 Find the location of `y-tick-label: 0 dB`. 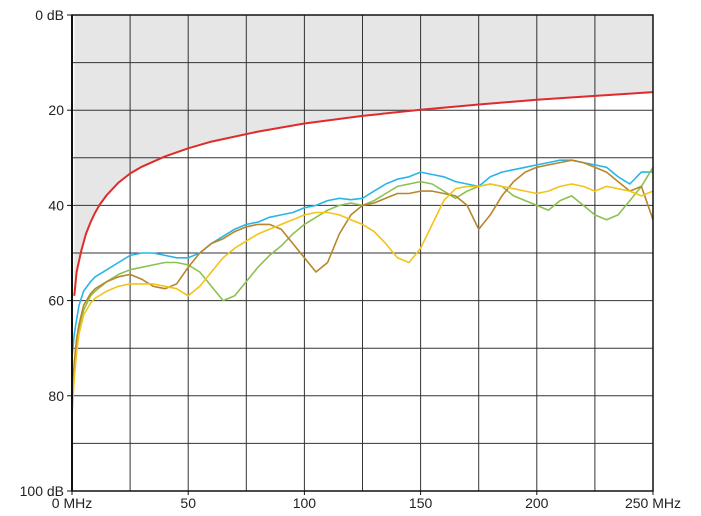

y-tick-label: 0 dB is located at coordinates (49, 15).